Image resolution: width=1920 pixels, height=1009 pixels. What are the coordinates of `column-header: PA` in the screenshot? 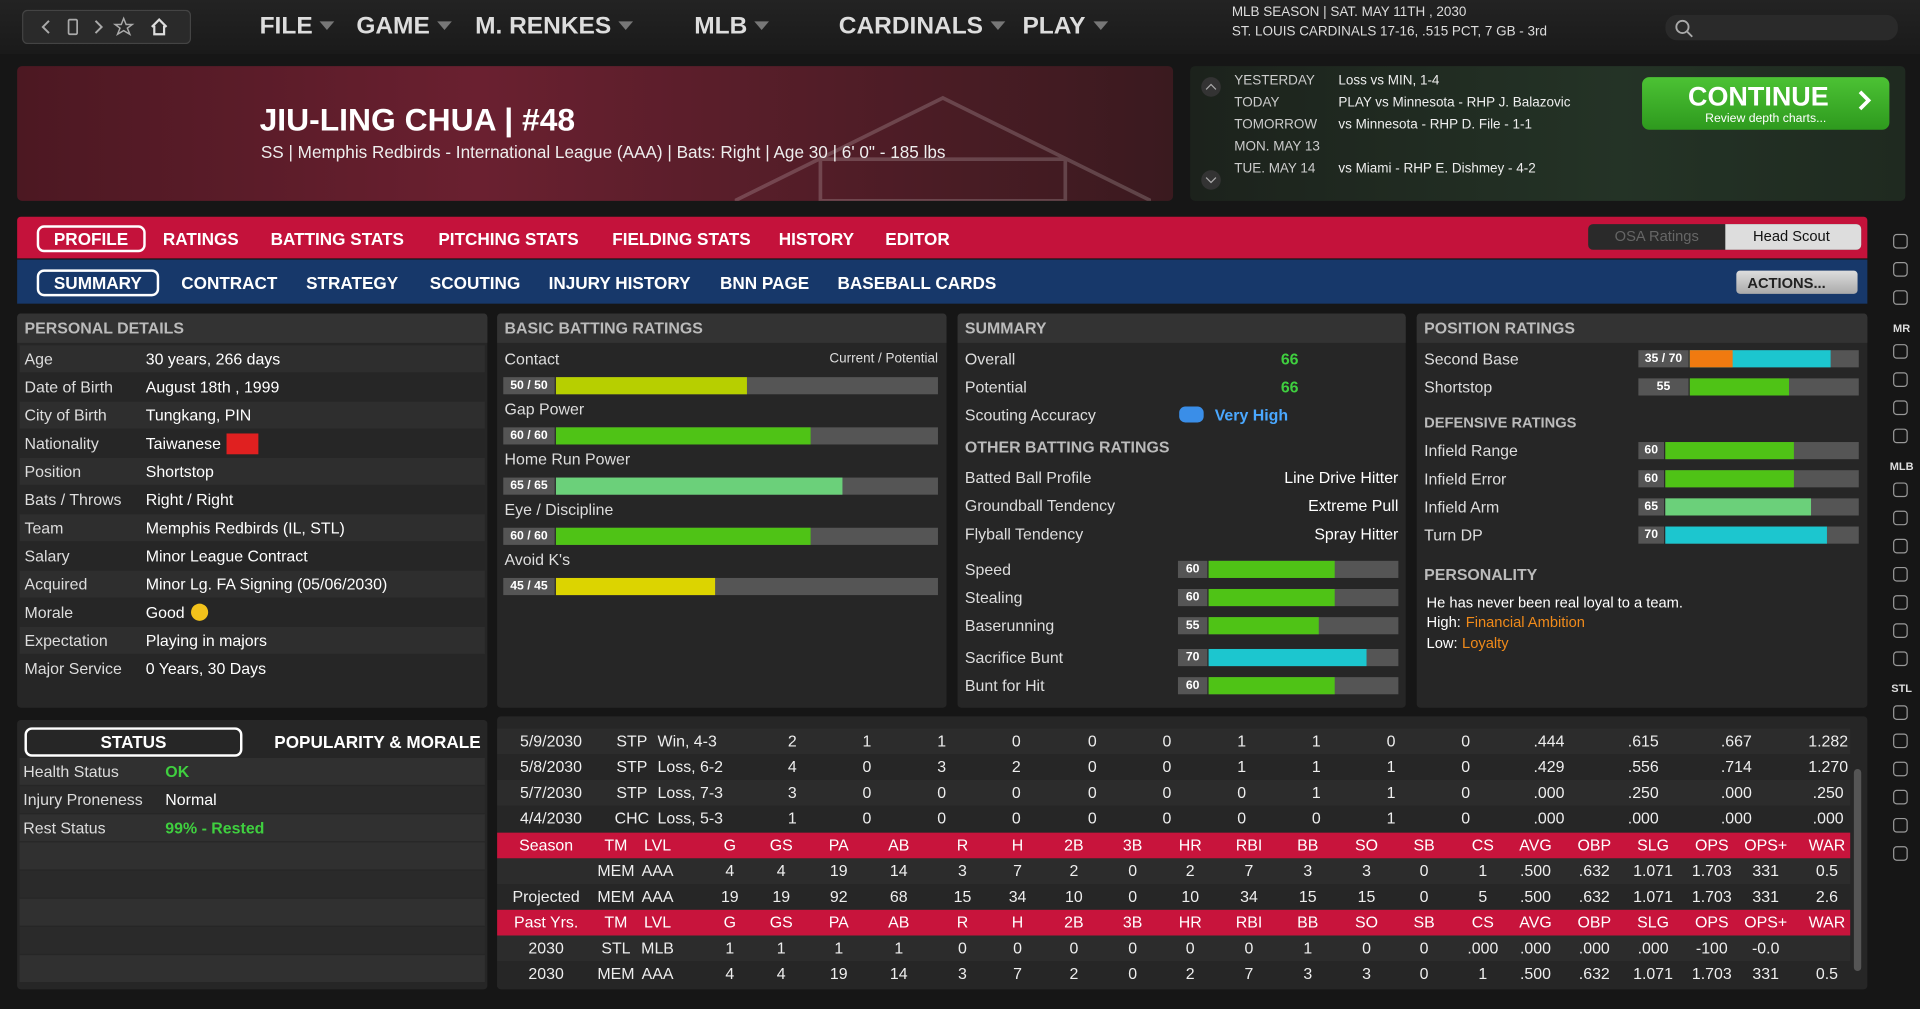 It's located at (838, 845).